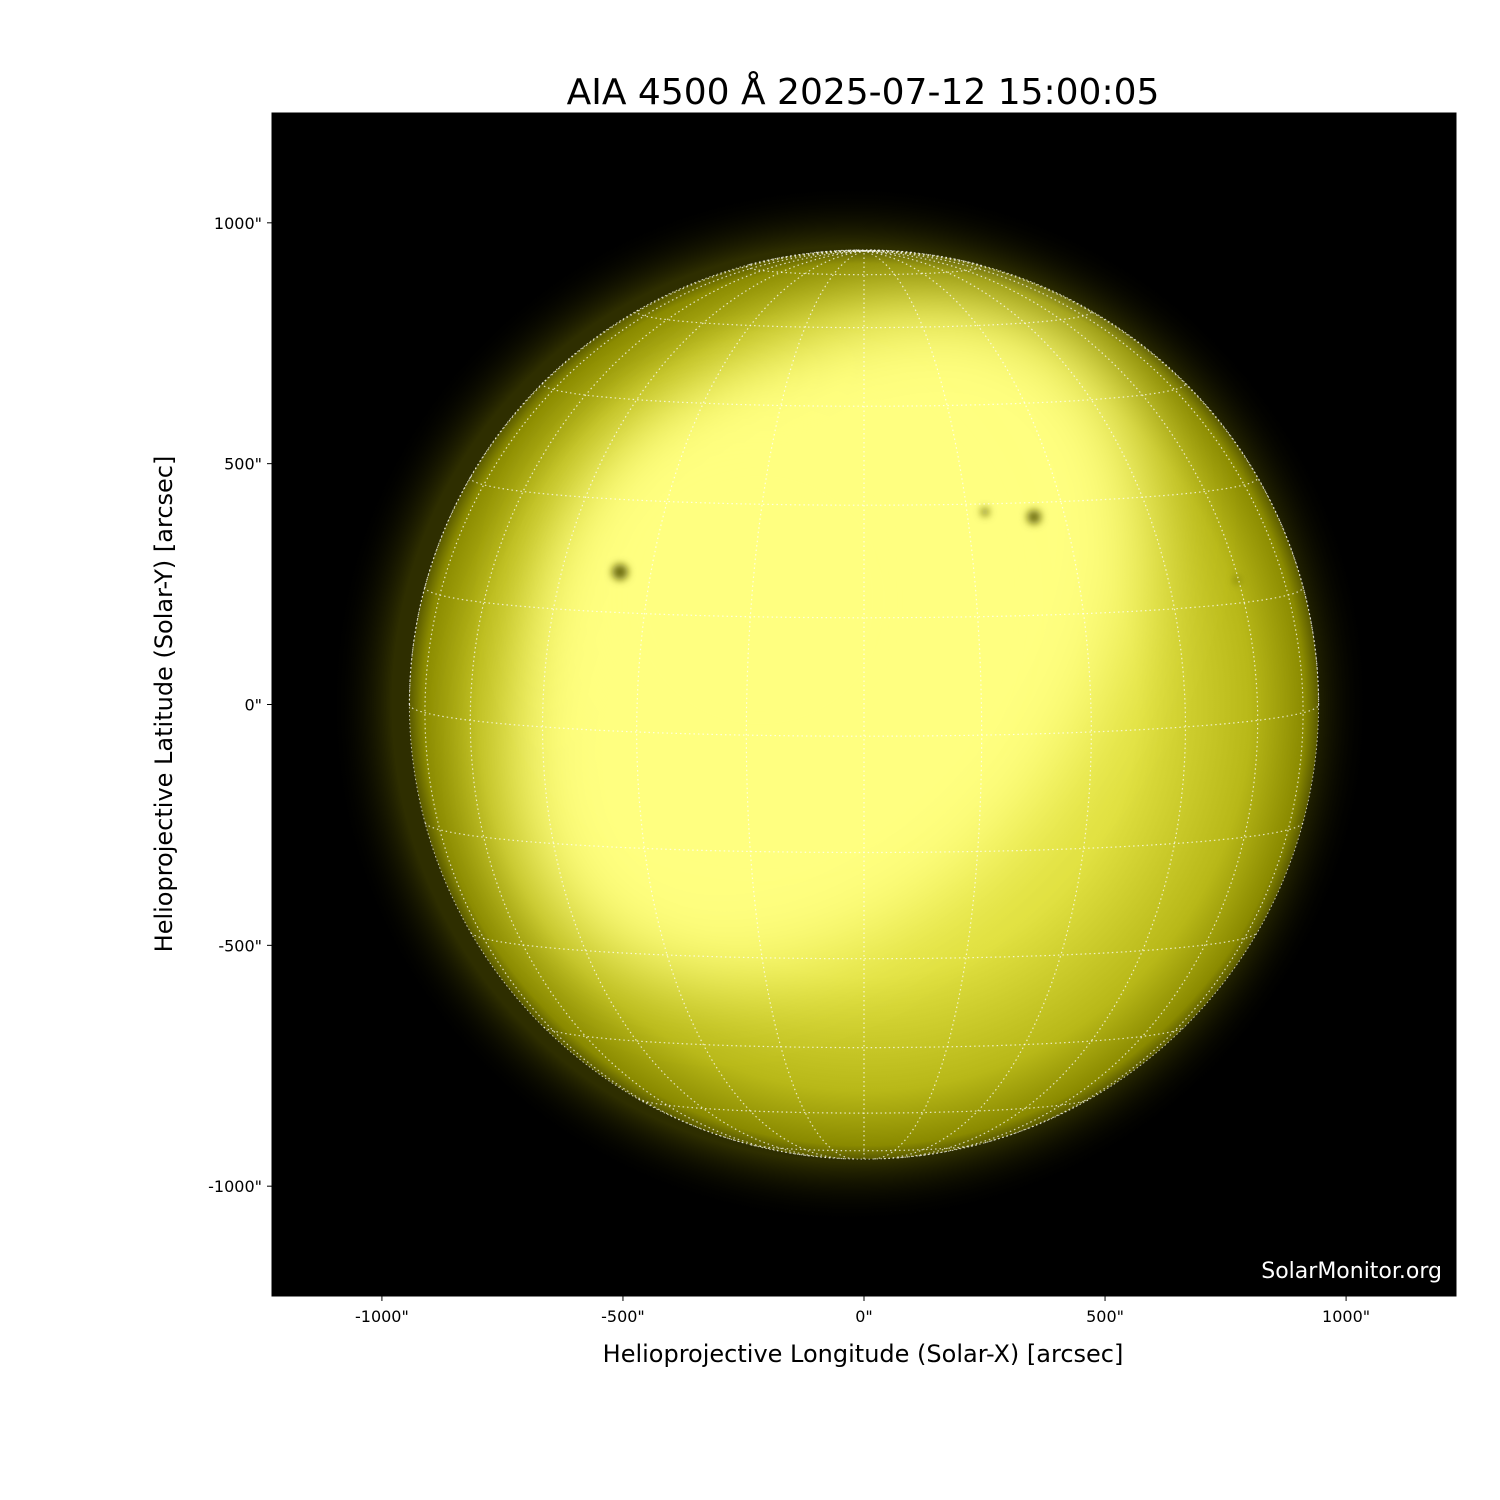  I want to click on x-tick-label: -1000", so click(382, 1316).